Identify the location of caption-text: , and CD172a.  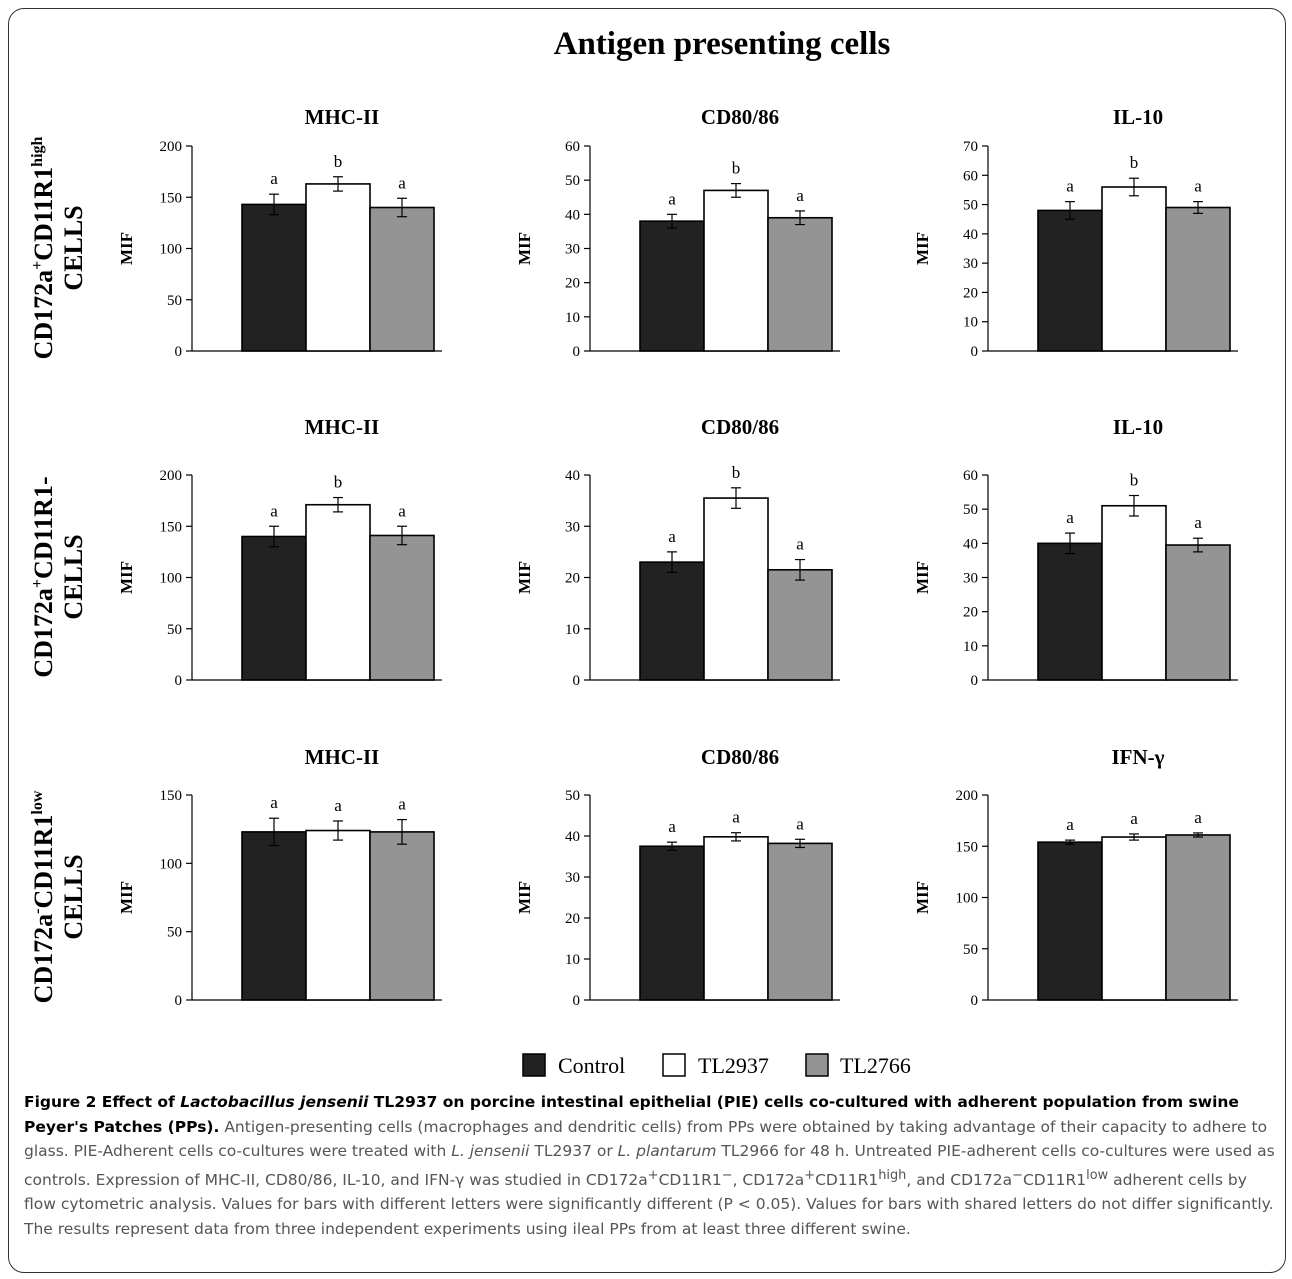
(959, 1179).